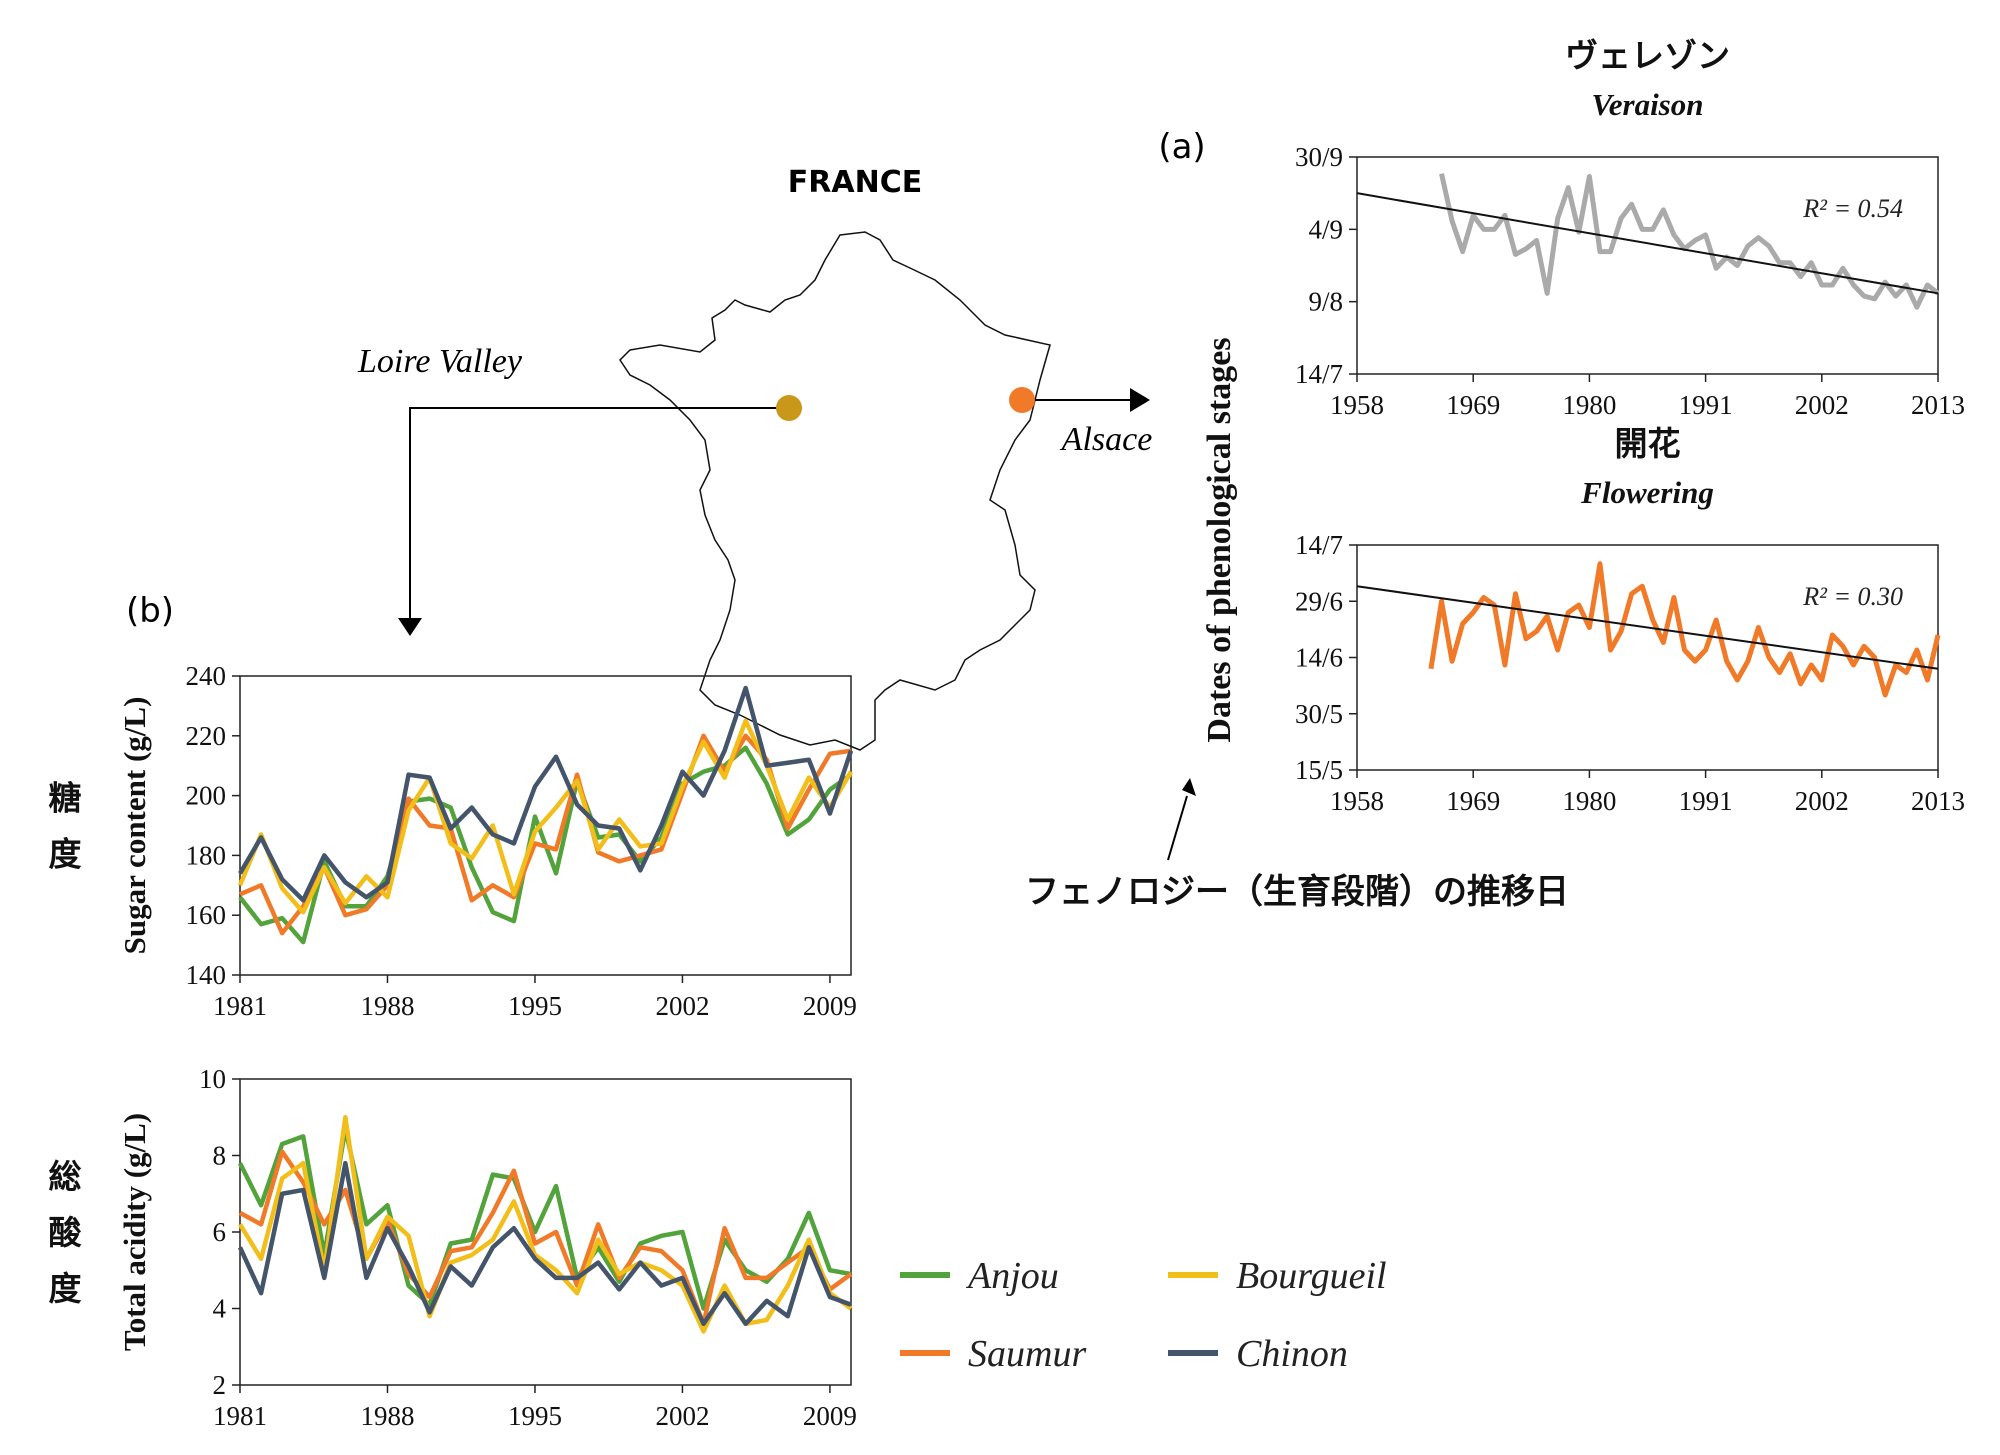 This screenshot has width=2000, height=1455. Describe the element at coordinates (1140, 400) in the screenshot. I see `alsace-arrowhead` at that location.